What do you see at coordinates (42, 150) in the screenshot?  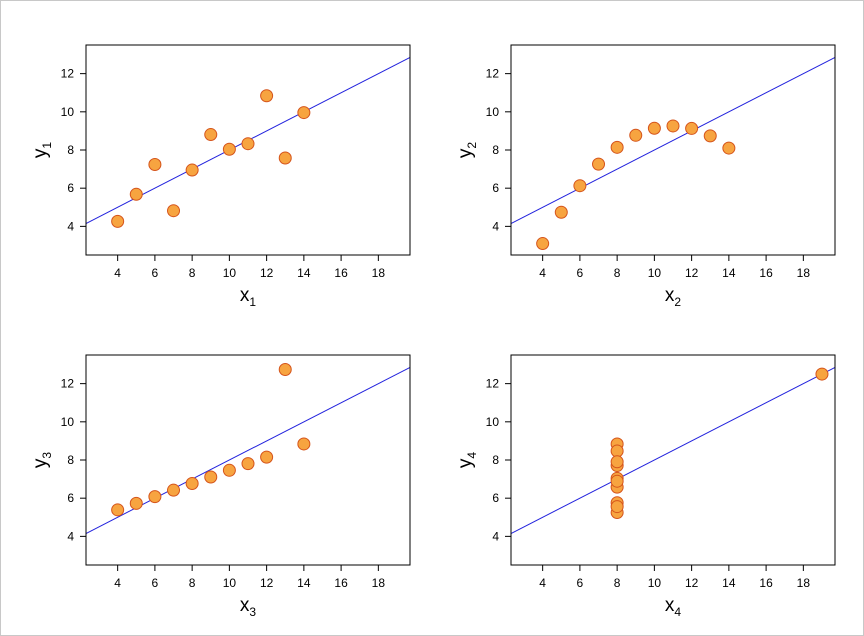 I see `y-axis-label: y1` at bounding box center [42, 150].